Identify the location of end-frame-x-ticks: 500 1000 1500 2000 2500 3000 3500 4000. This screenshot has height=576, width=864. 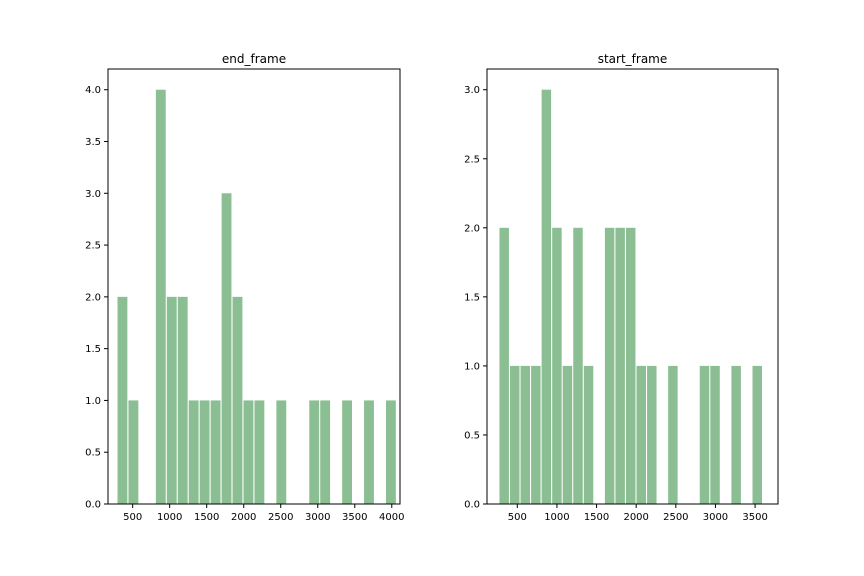
(264, 513).